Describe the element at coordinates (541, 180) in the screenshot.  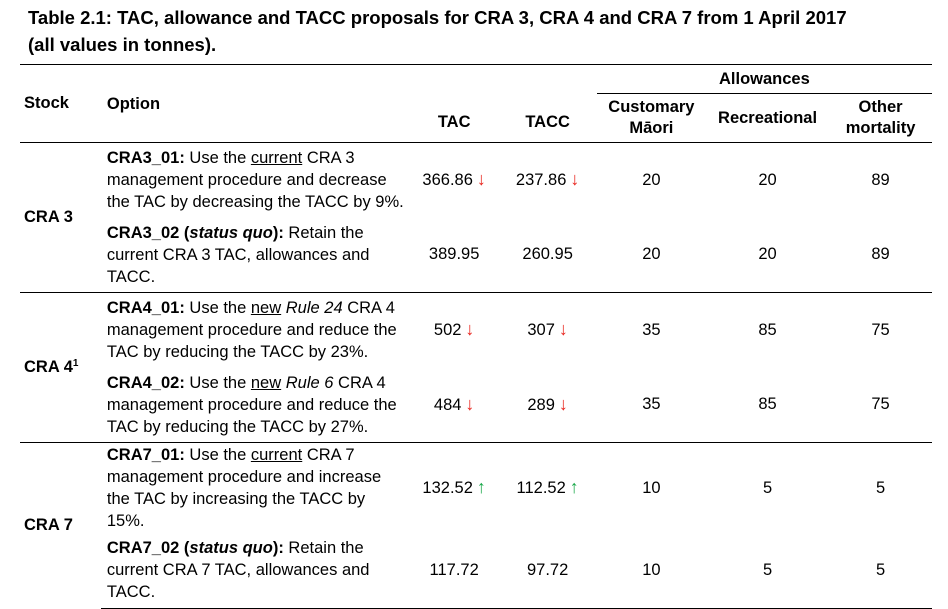
I see `tacc-value: 237.86` at that location.